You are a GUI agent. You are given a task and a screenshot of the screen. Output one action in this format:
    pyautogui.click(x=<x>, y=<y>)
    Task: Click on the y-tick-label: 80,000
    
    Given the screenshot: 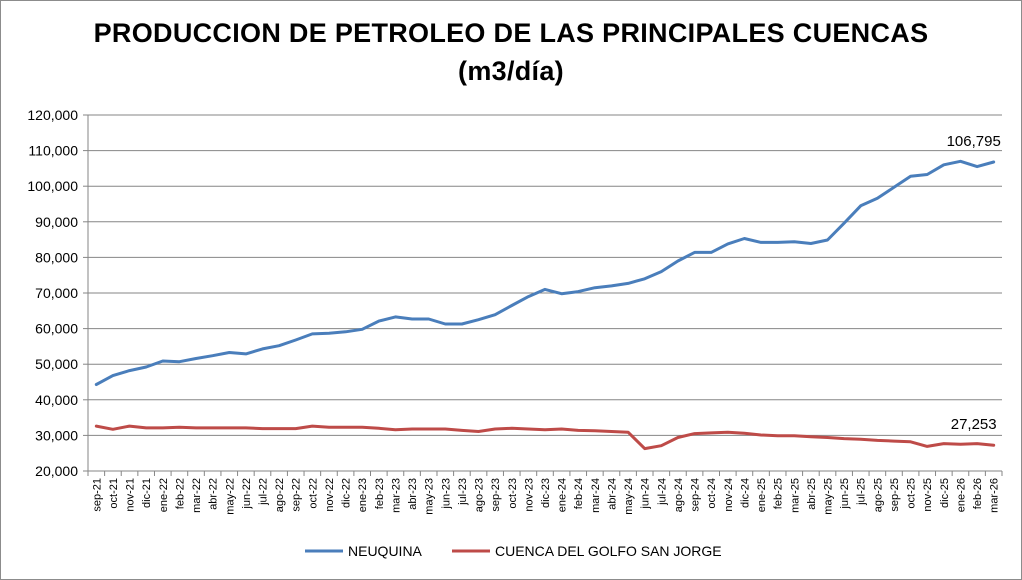 What is the action you would take?
    pyautogui.click(x=56, y=257)
    